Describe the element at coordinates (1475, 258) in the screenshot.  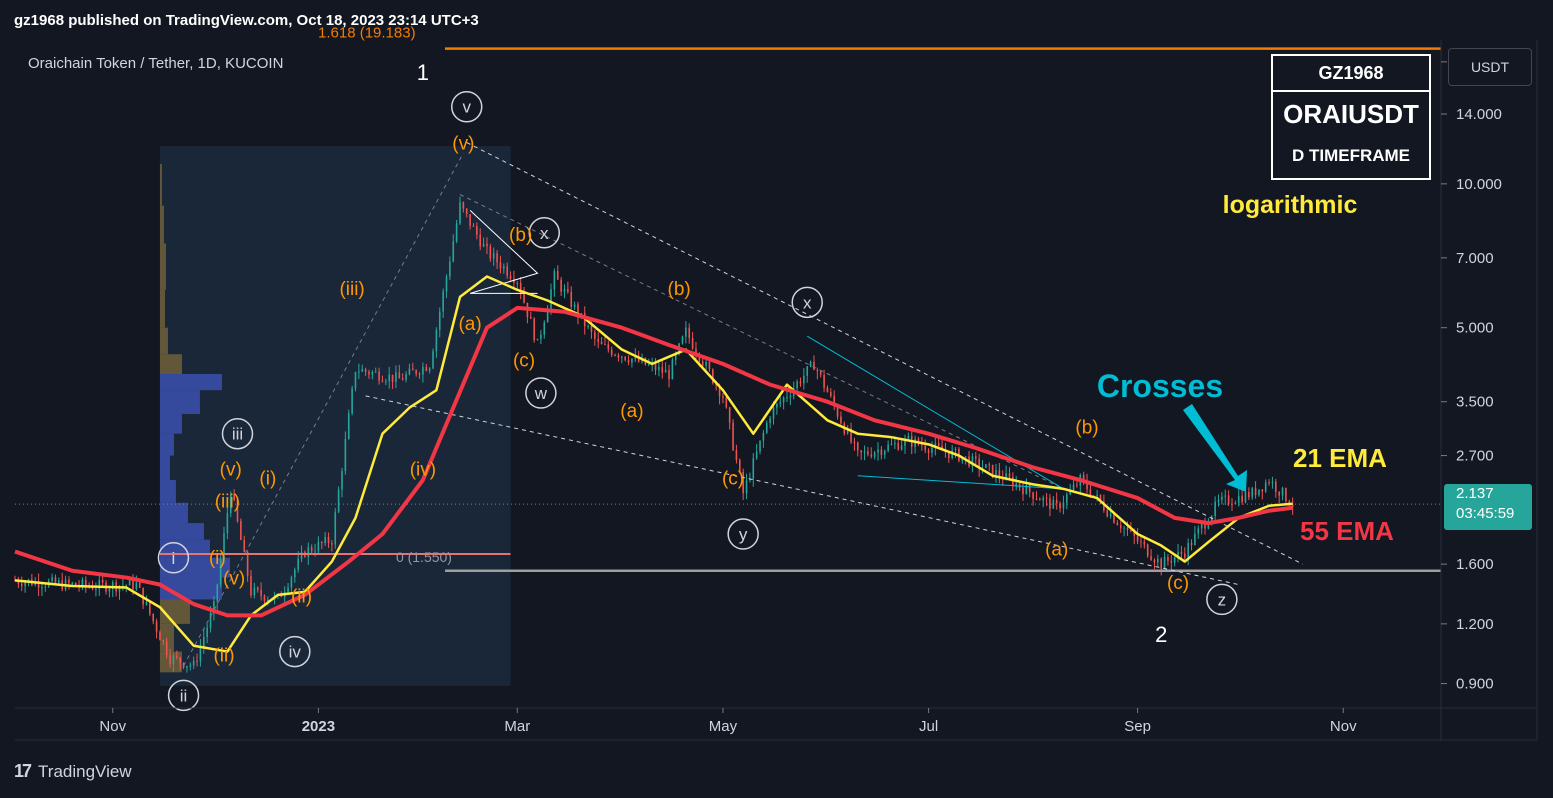
I see `y-tick-label: 7.000` at that location.